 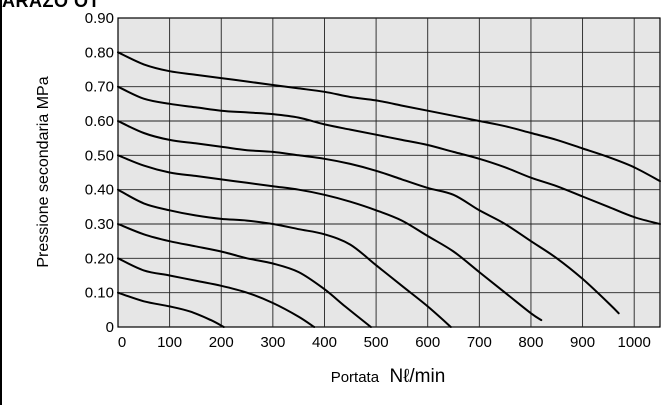 What do you see at coordinates (43, 171) in the screenshot?
I see `y-axis-label: Pressione secondaria MPa` at bounding box center [43, 171].